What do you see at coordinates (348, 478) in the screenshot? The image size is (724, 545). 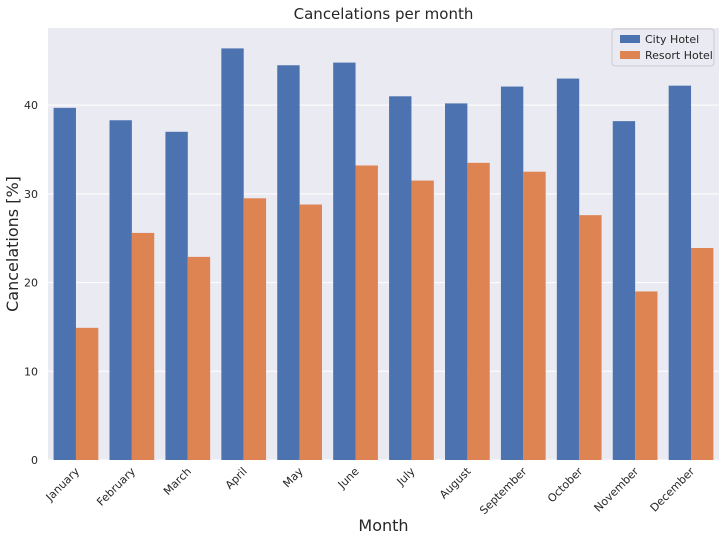 I see `x-tick-label: June` at bounding box center [348, 478].